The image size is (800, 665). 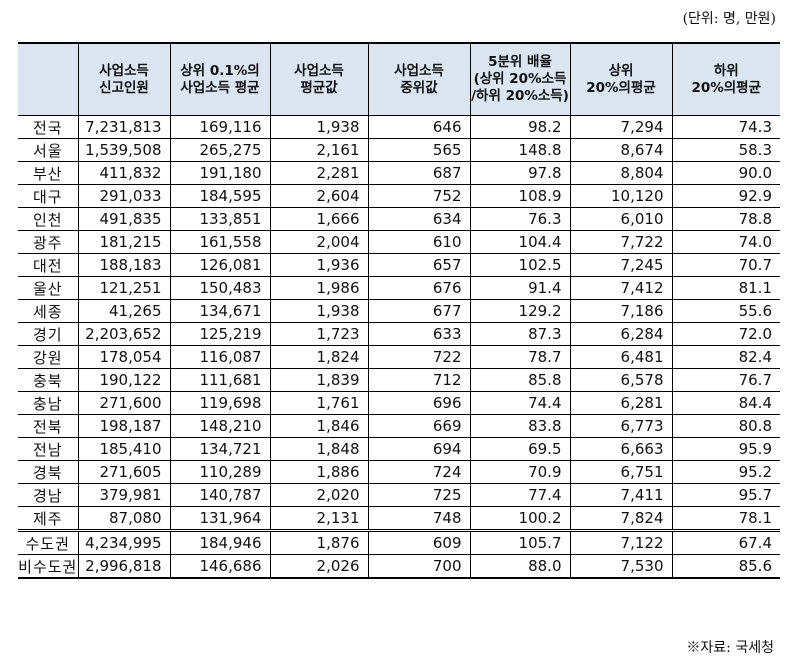 I want to click on cell-region: 경남, so click(x=48, y=495).